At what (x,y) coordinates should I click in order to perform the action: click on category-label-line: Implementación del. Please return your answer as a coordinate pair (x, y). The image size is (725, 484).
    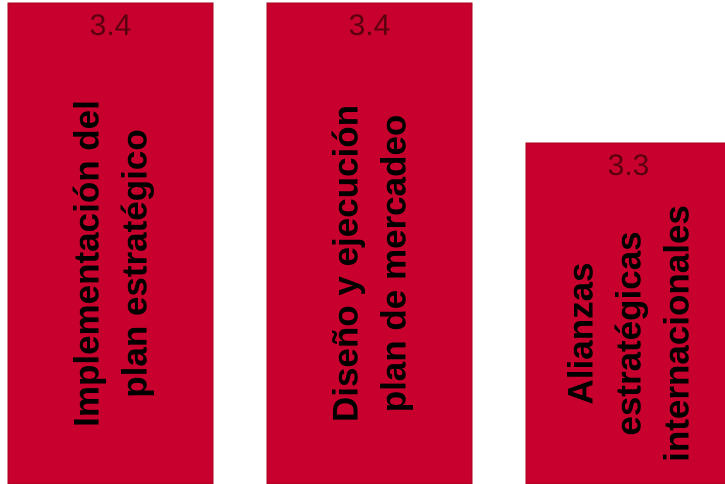
    Looking at the image, I should click on (87, 263).